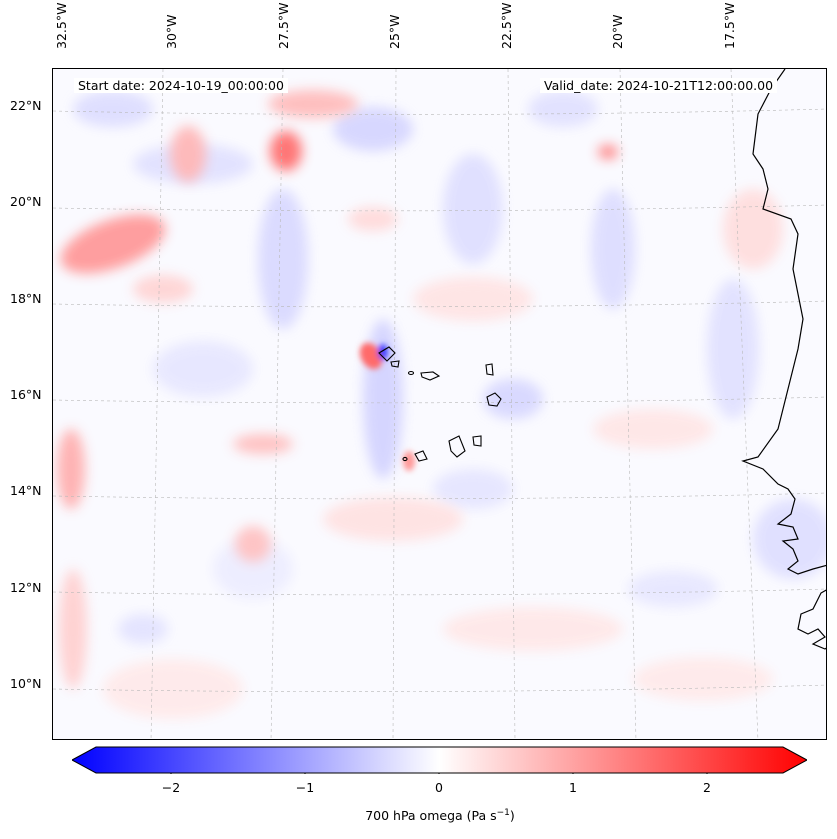  What do you see at coordinates (26, 683) in the screenshot?
I see `lat-label-10n: 10°N` at bounding box center [26, 683].